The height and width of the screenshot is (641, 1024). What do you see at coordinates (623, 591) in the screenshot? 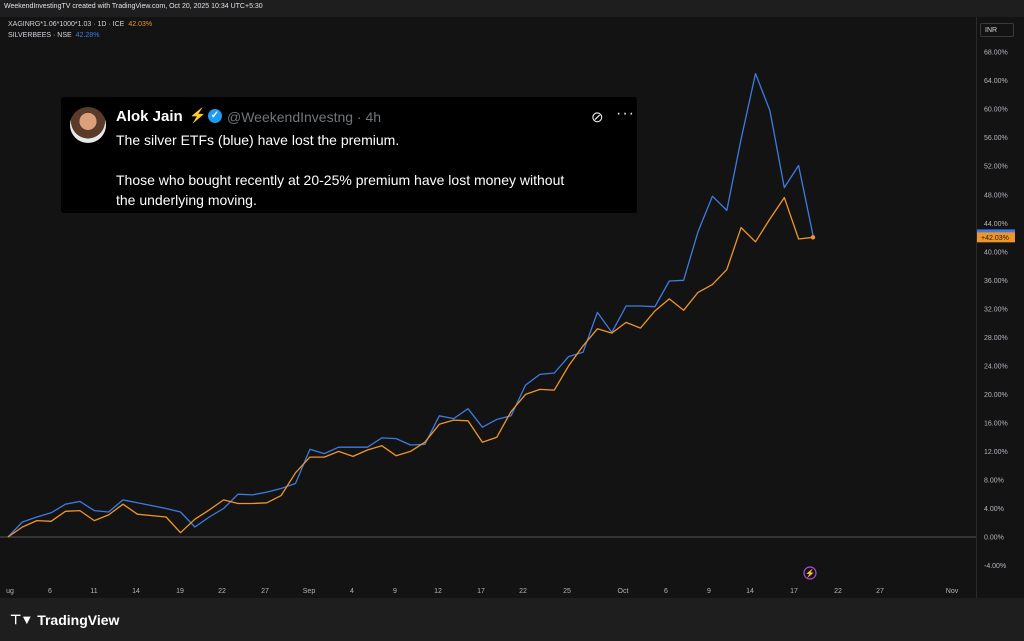
I see `x-tick-label: Oct` at bounding box center [623, 591].